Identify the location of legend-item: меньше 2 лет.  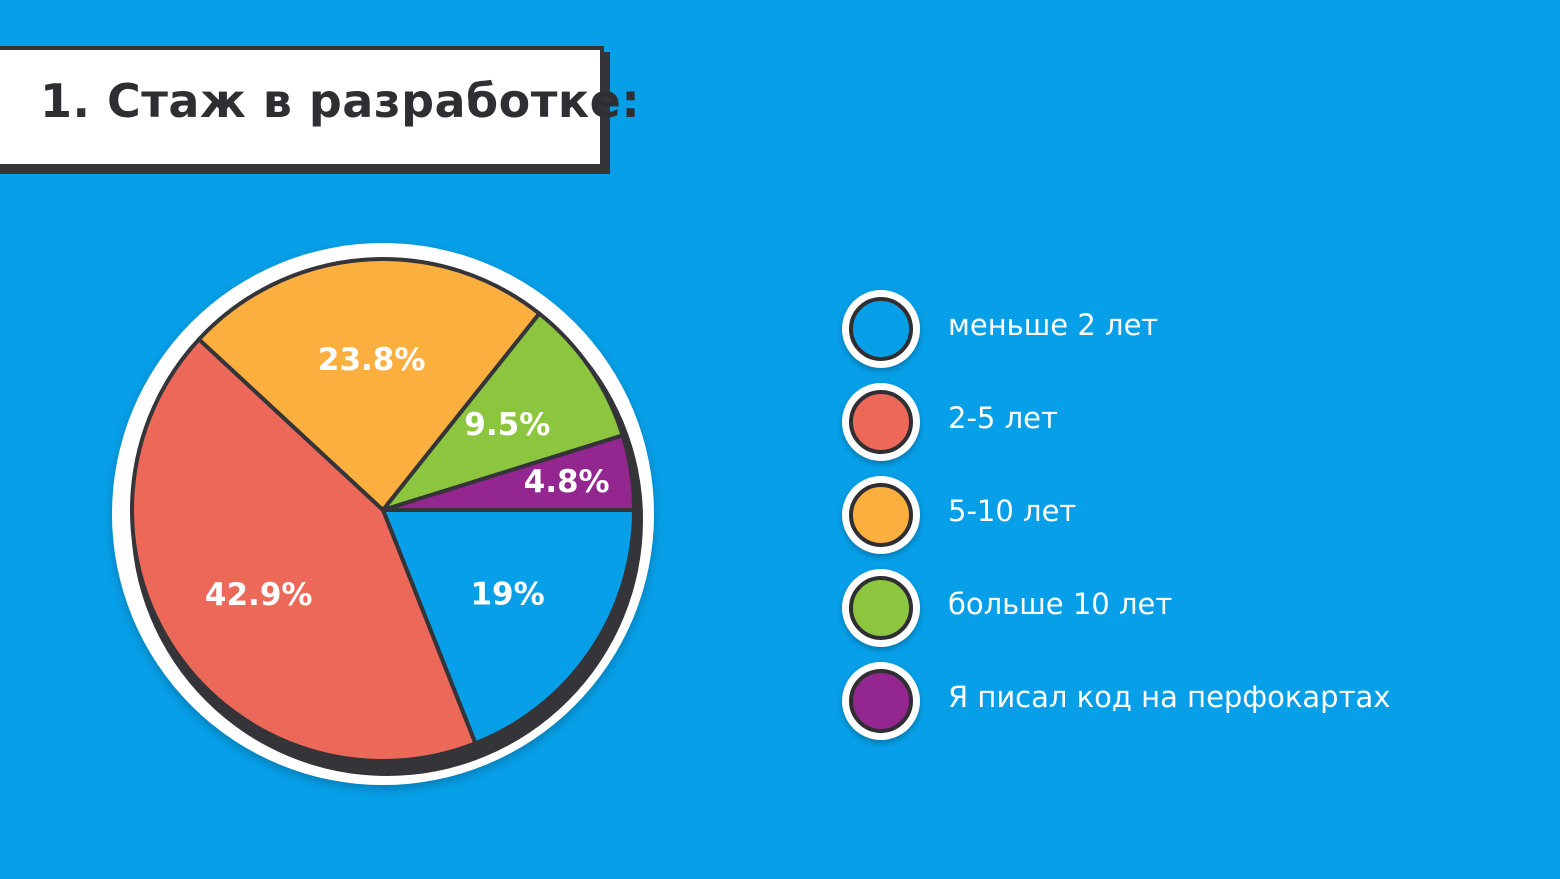
(1152, 329).